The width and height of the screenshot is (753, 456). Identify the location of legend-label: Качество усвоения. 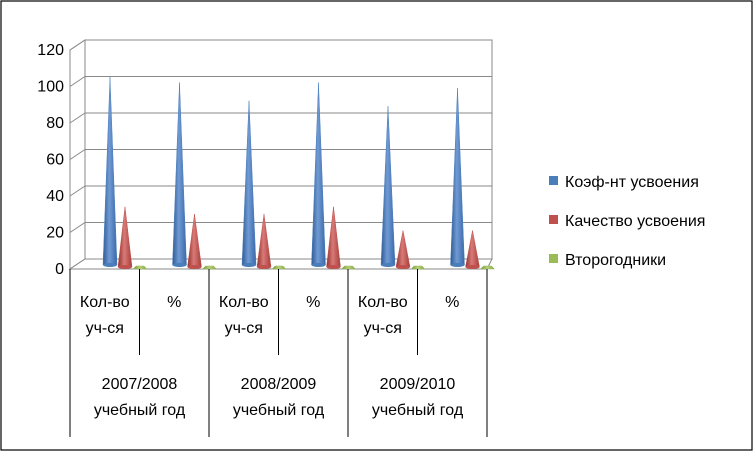
(635, 221).